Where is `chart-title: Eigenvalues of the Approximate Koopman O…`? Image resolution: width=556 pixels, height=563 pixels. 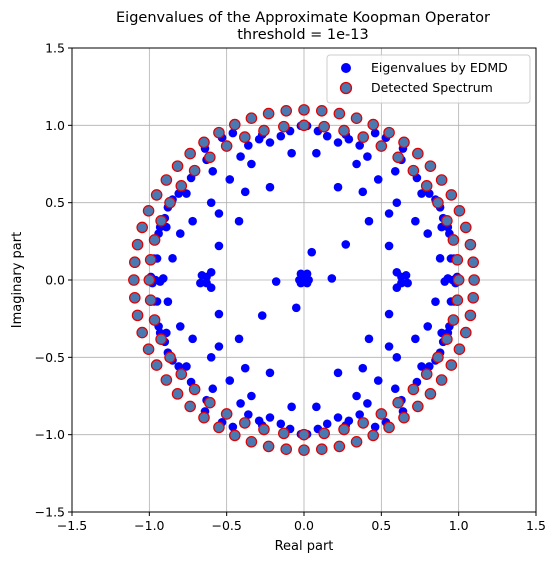 chart-title: Eigenvalues of the Approximate Koopman O… is located at coordinates (303, 18).